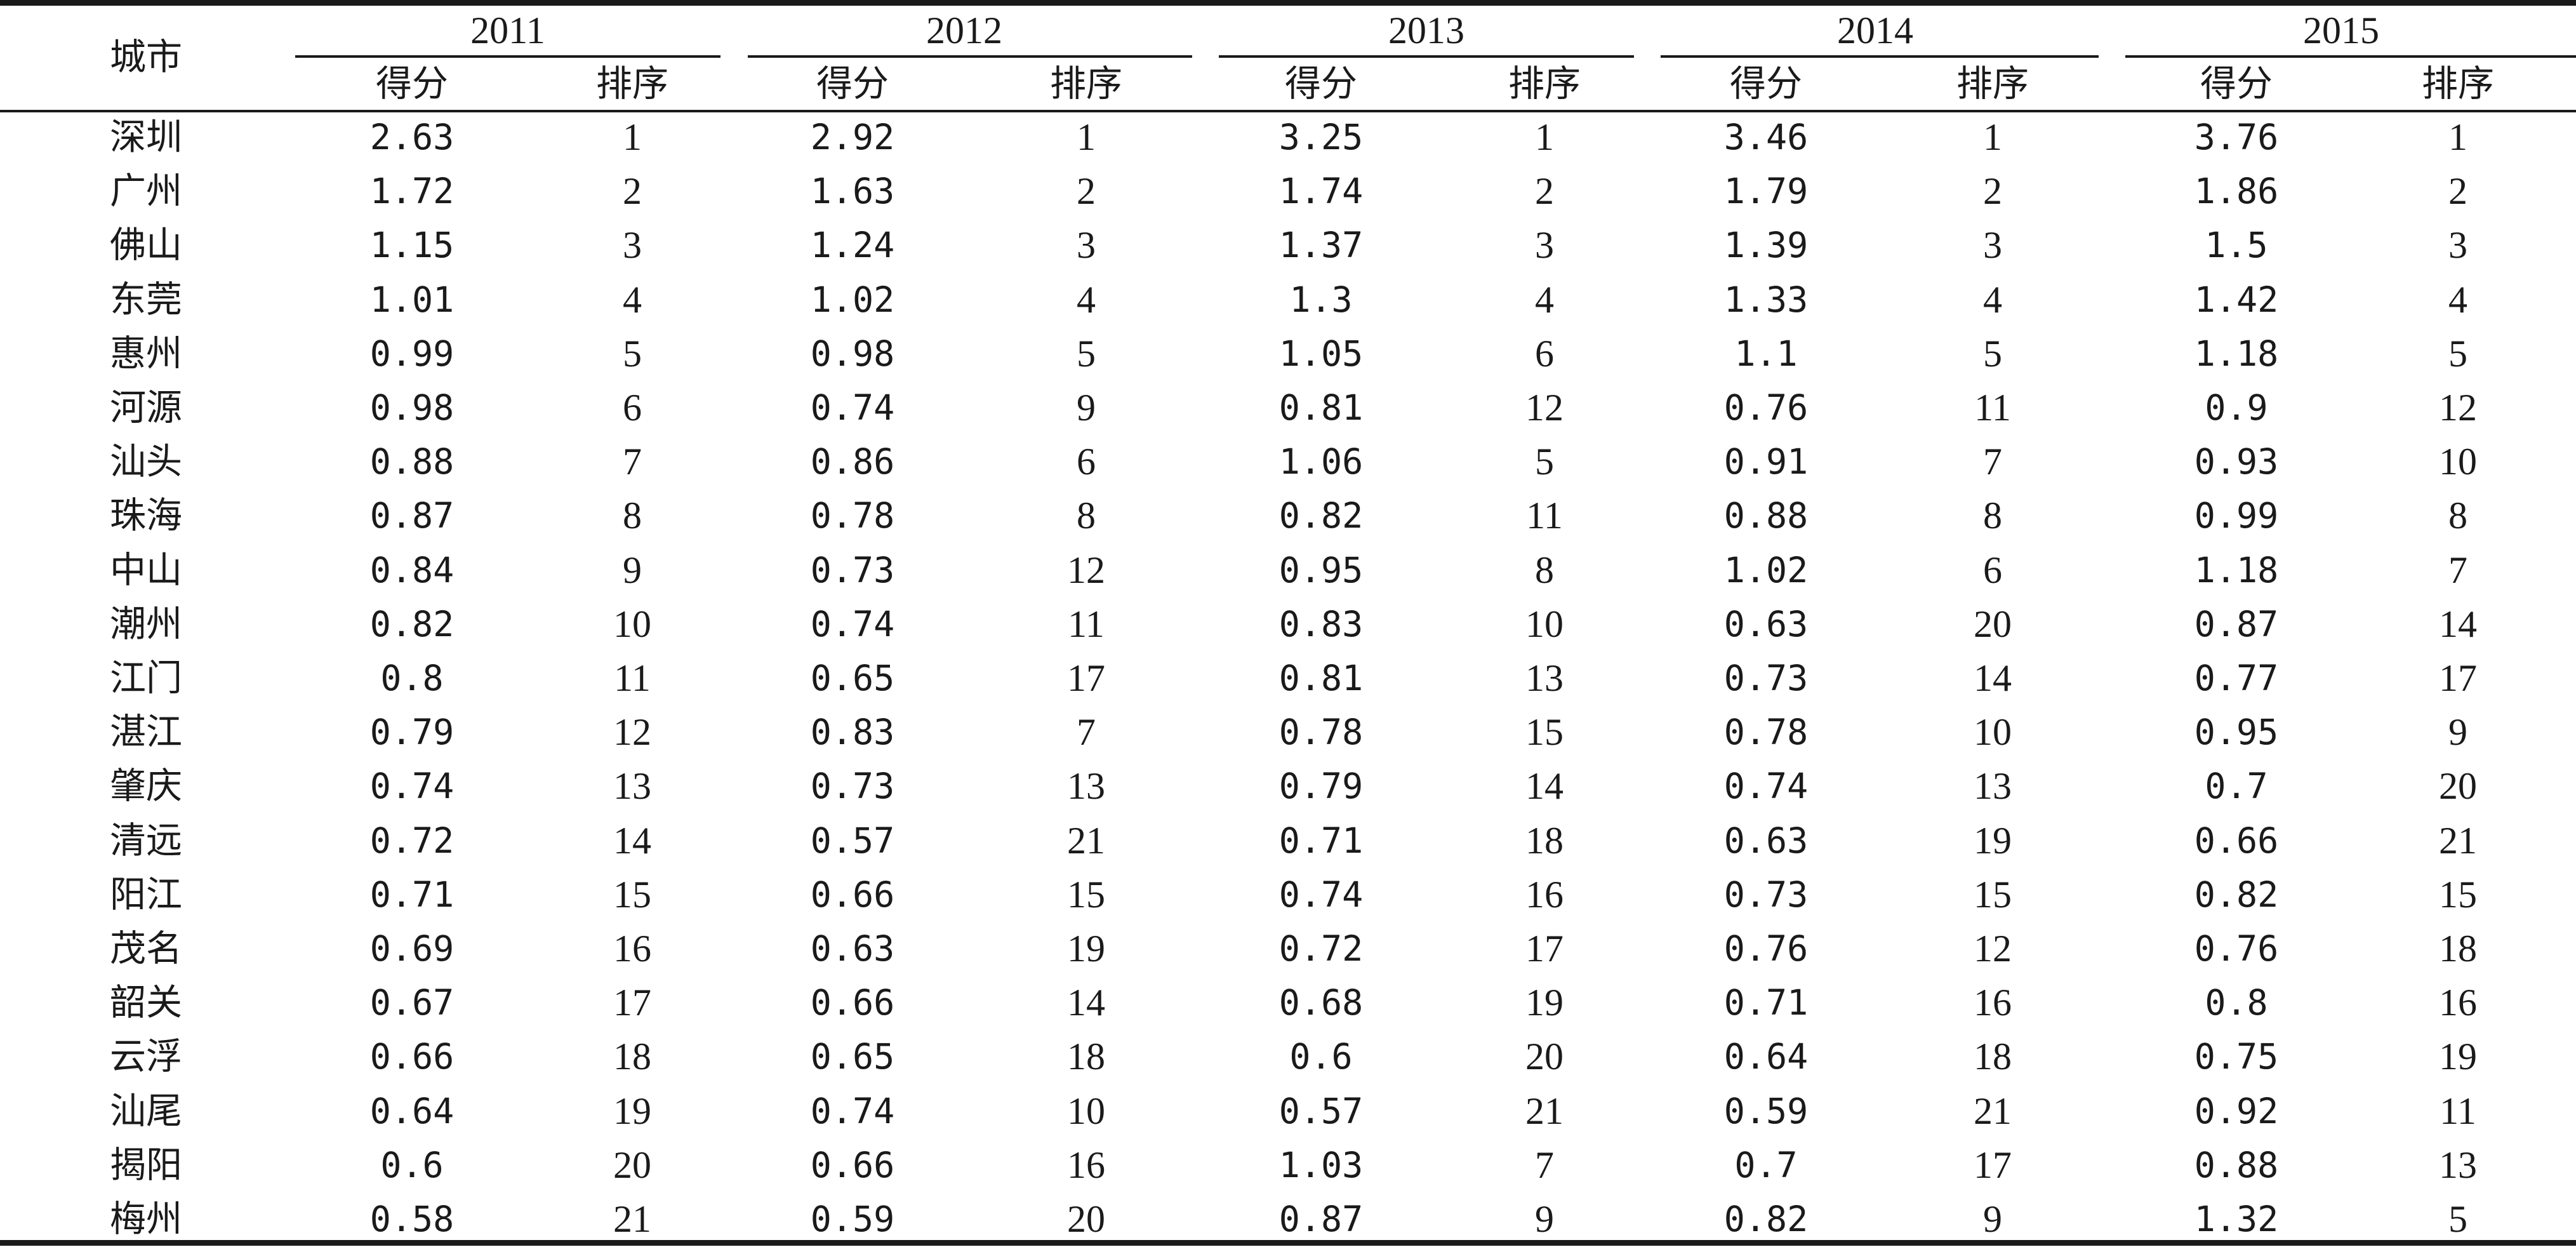  What do you see at coordinates (146, 516) in the screenshot?
I see `city-name-cell: 珠海` at bounding box center [146, 516].